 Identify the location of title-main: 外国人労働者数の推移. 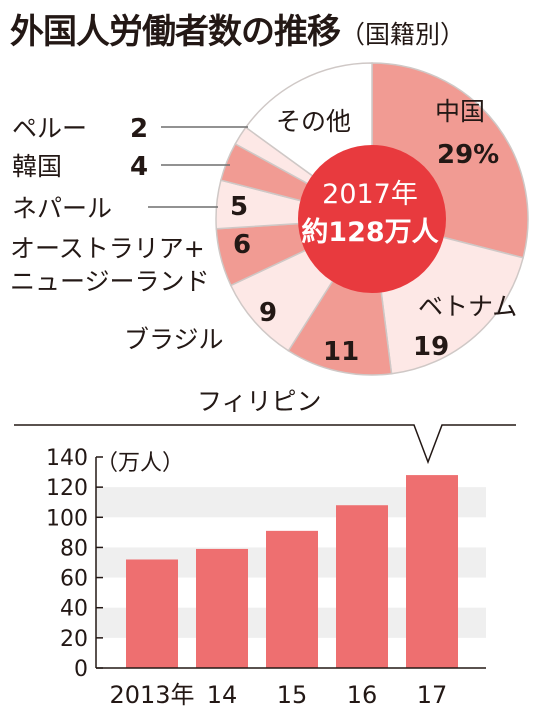
(175, 32).